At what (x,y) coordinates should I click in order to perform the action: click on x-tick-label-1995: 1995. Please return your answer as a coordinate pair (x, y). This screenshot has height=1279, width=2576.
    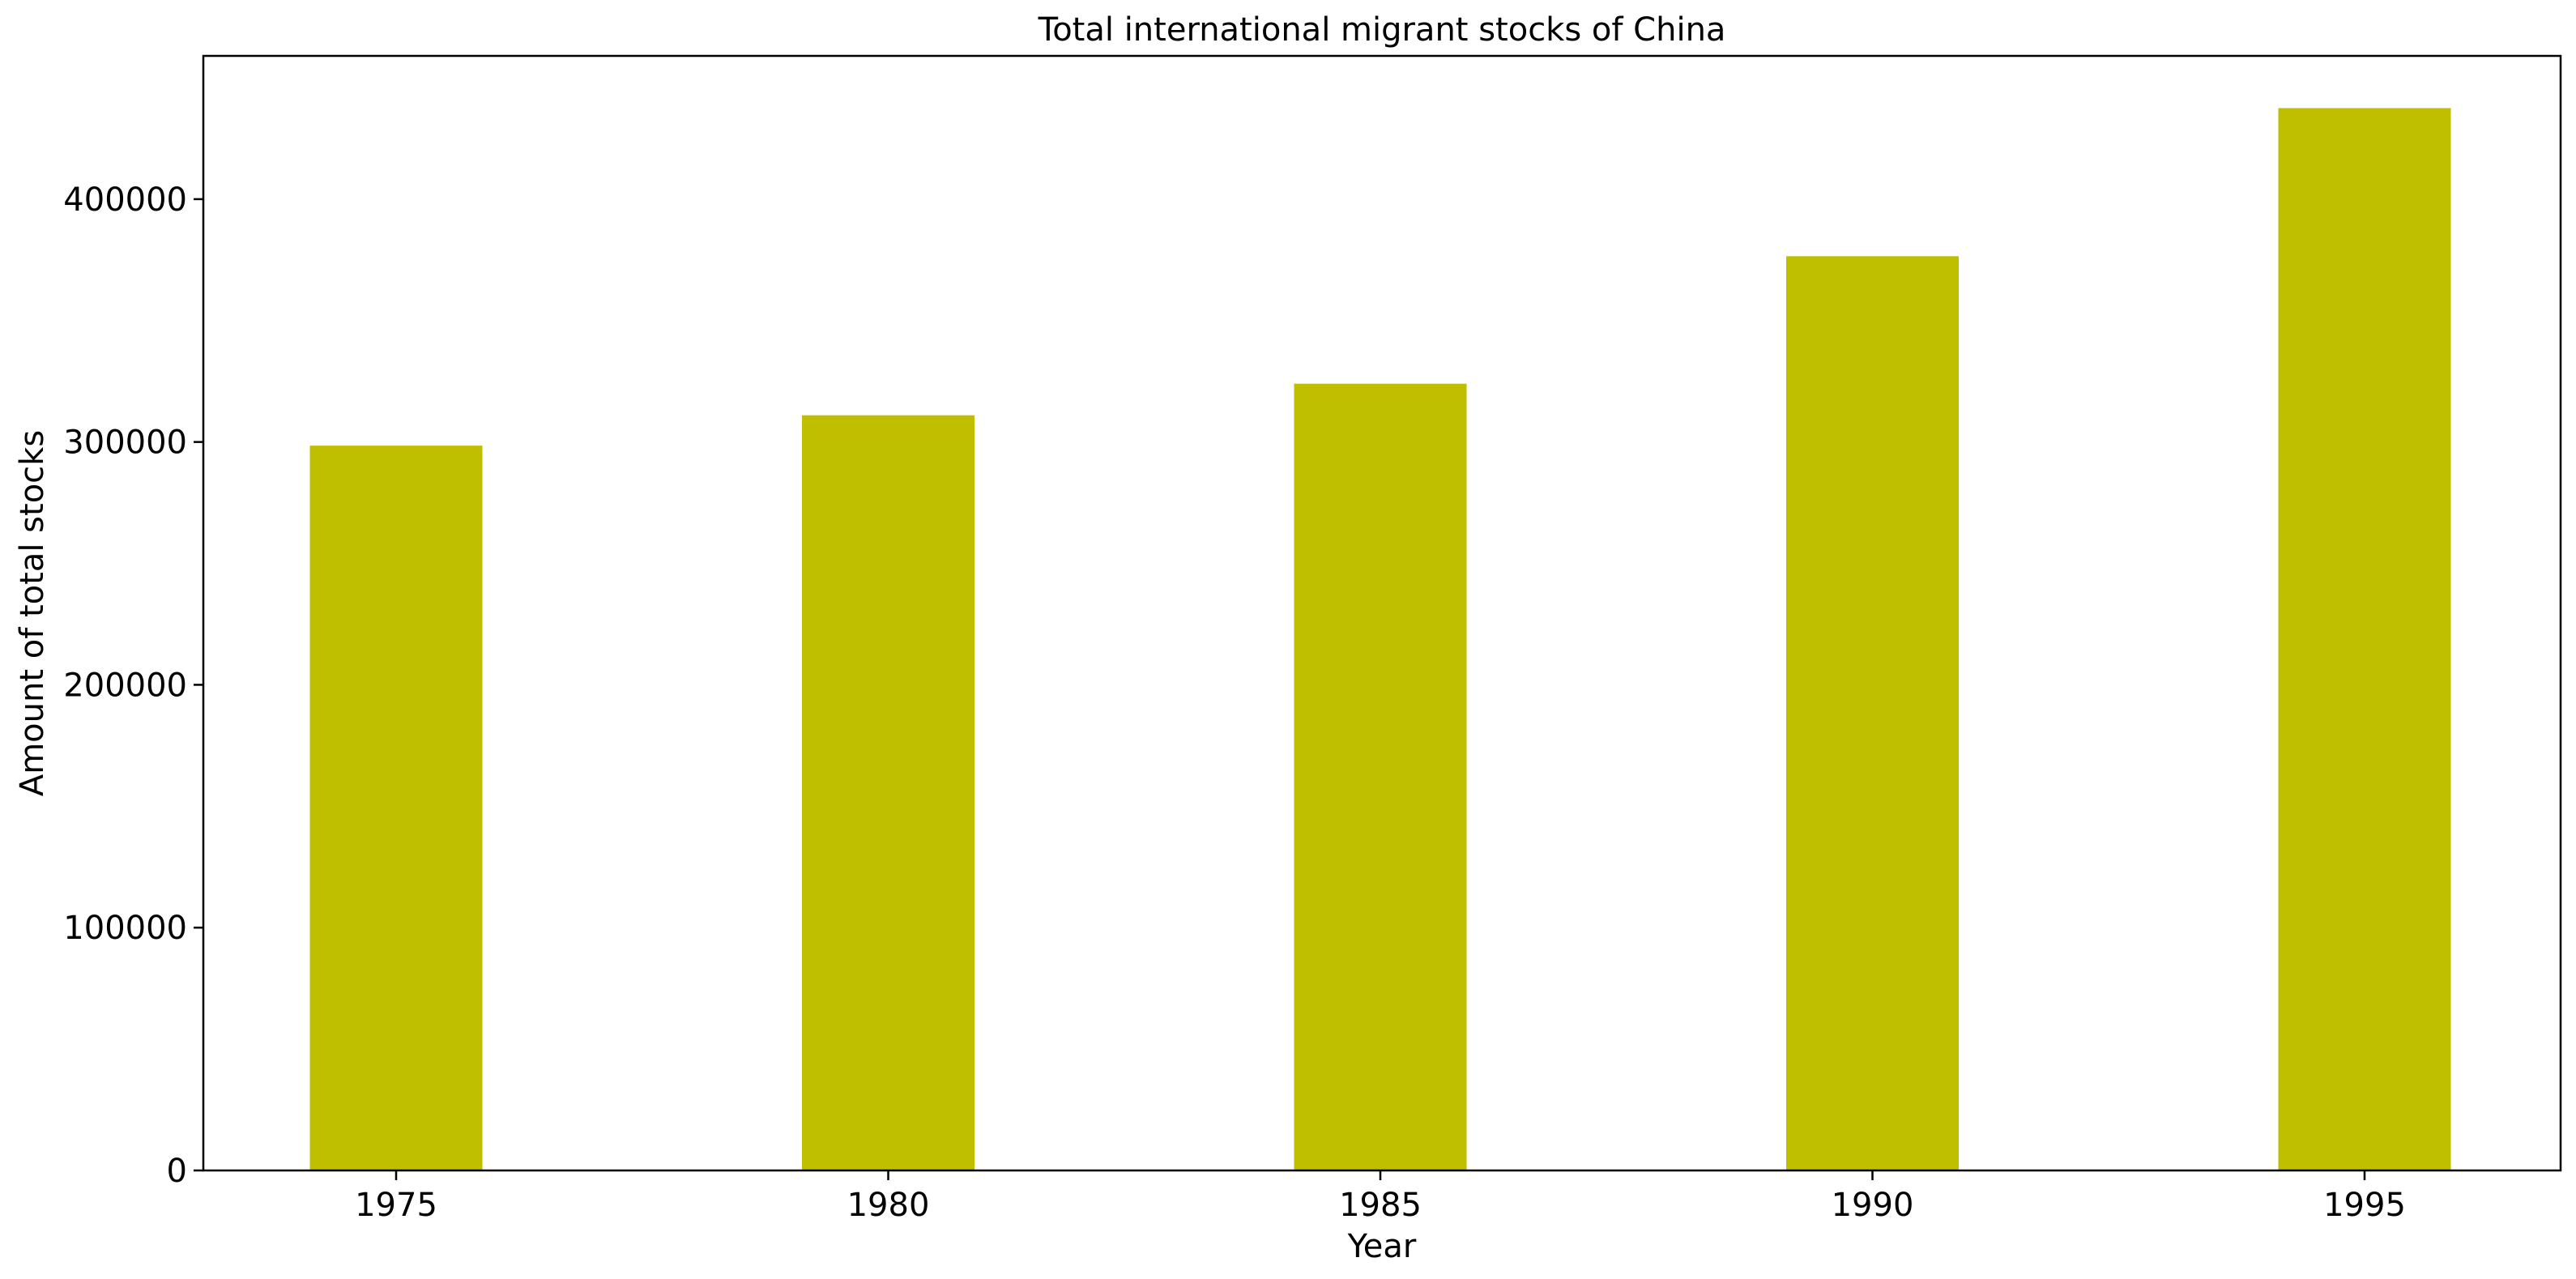
    Looking at the image, I should click on (2364, 1205).